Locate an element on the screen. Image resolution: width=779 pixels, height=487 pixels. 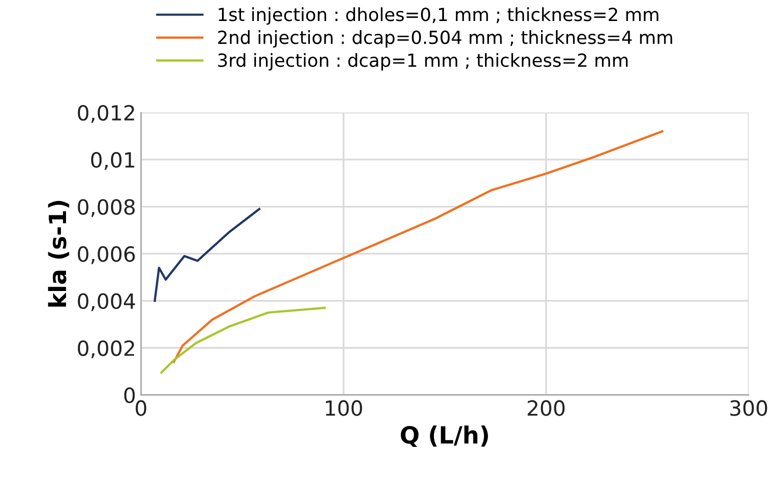
x-tick-label: 0 is located at coordinates (141, 408).